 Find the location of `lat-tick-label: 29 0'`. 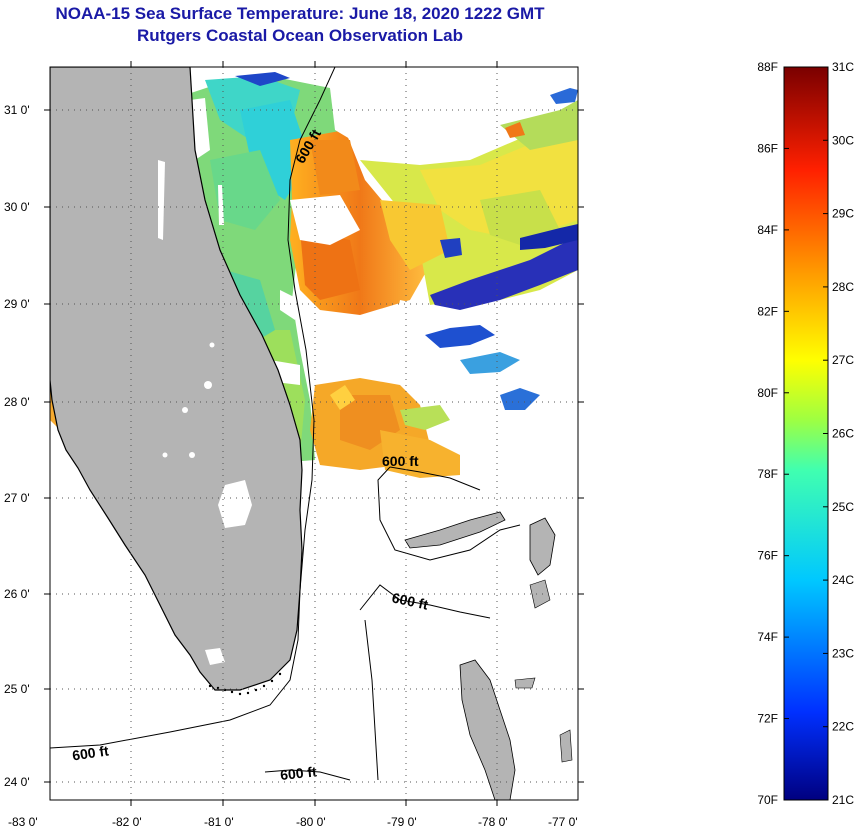

lat-tick-label: 29 0' is located at coordinates (17, 304).